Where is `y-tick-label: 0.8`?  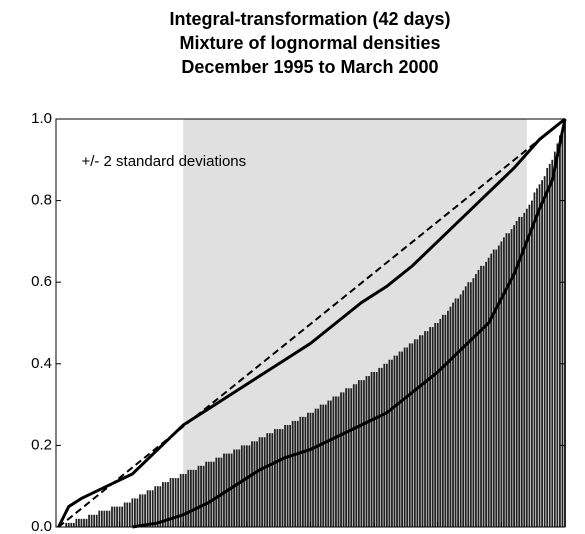 y-tick-label: 0.8 is located at coordinates (41, 200).